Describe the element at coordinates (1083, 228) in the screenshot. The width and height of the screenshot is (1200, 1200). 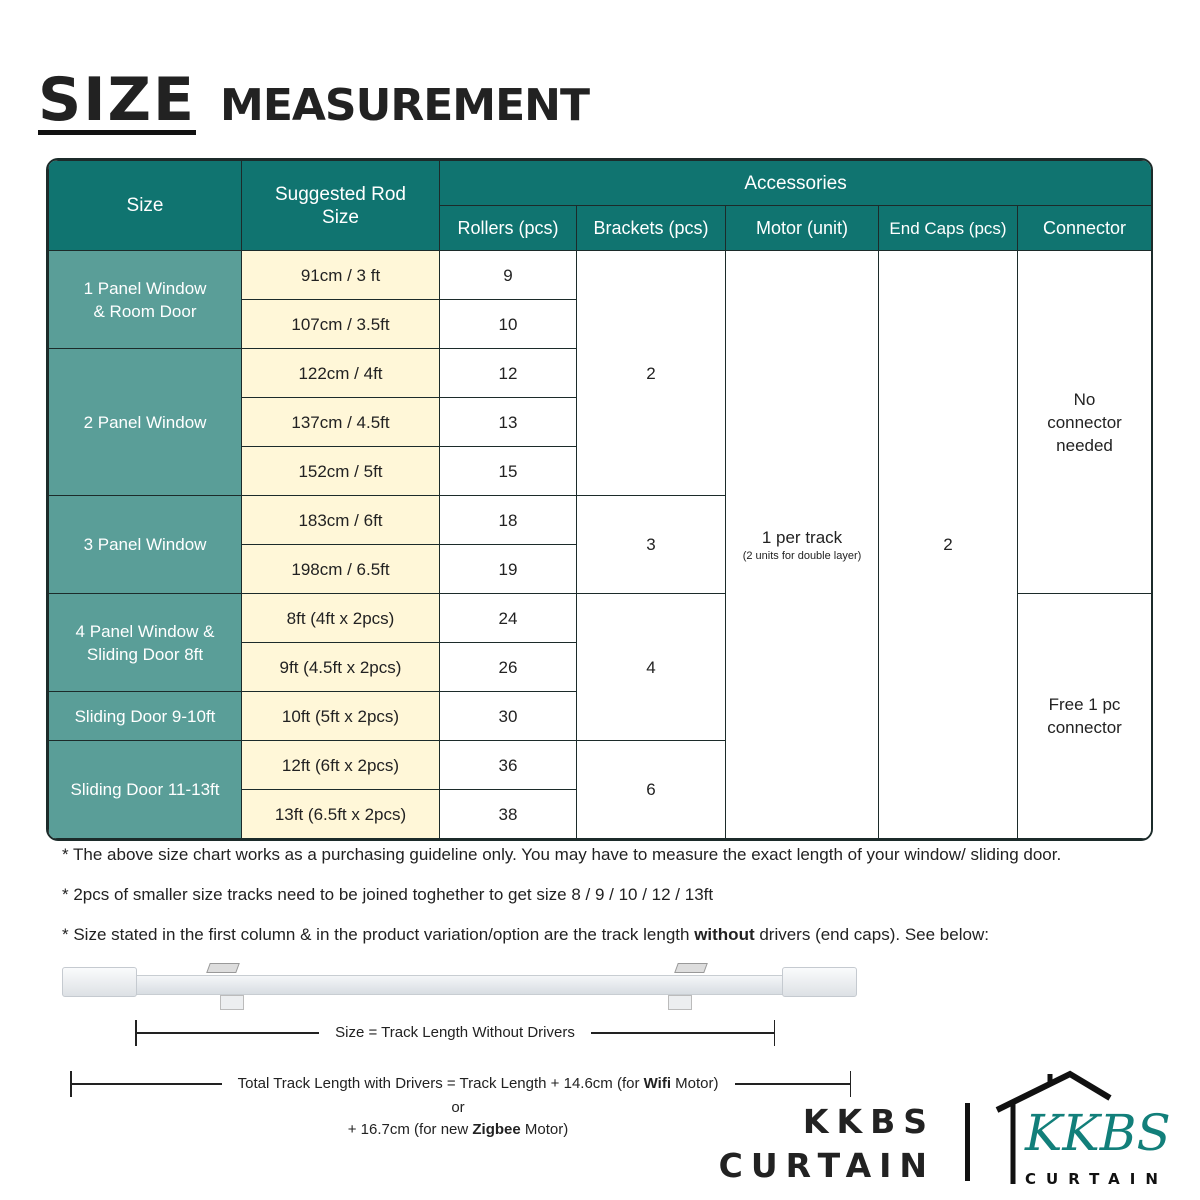
I see `header-connector: Connector` at that location.